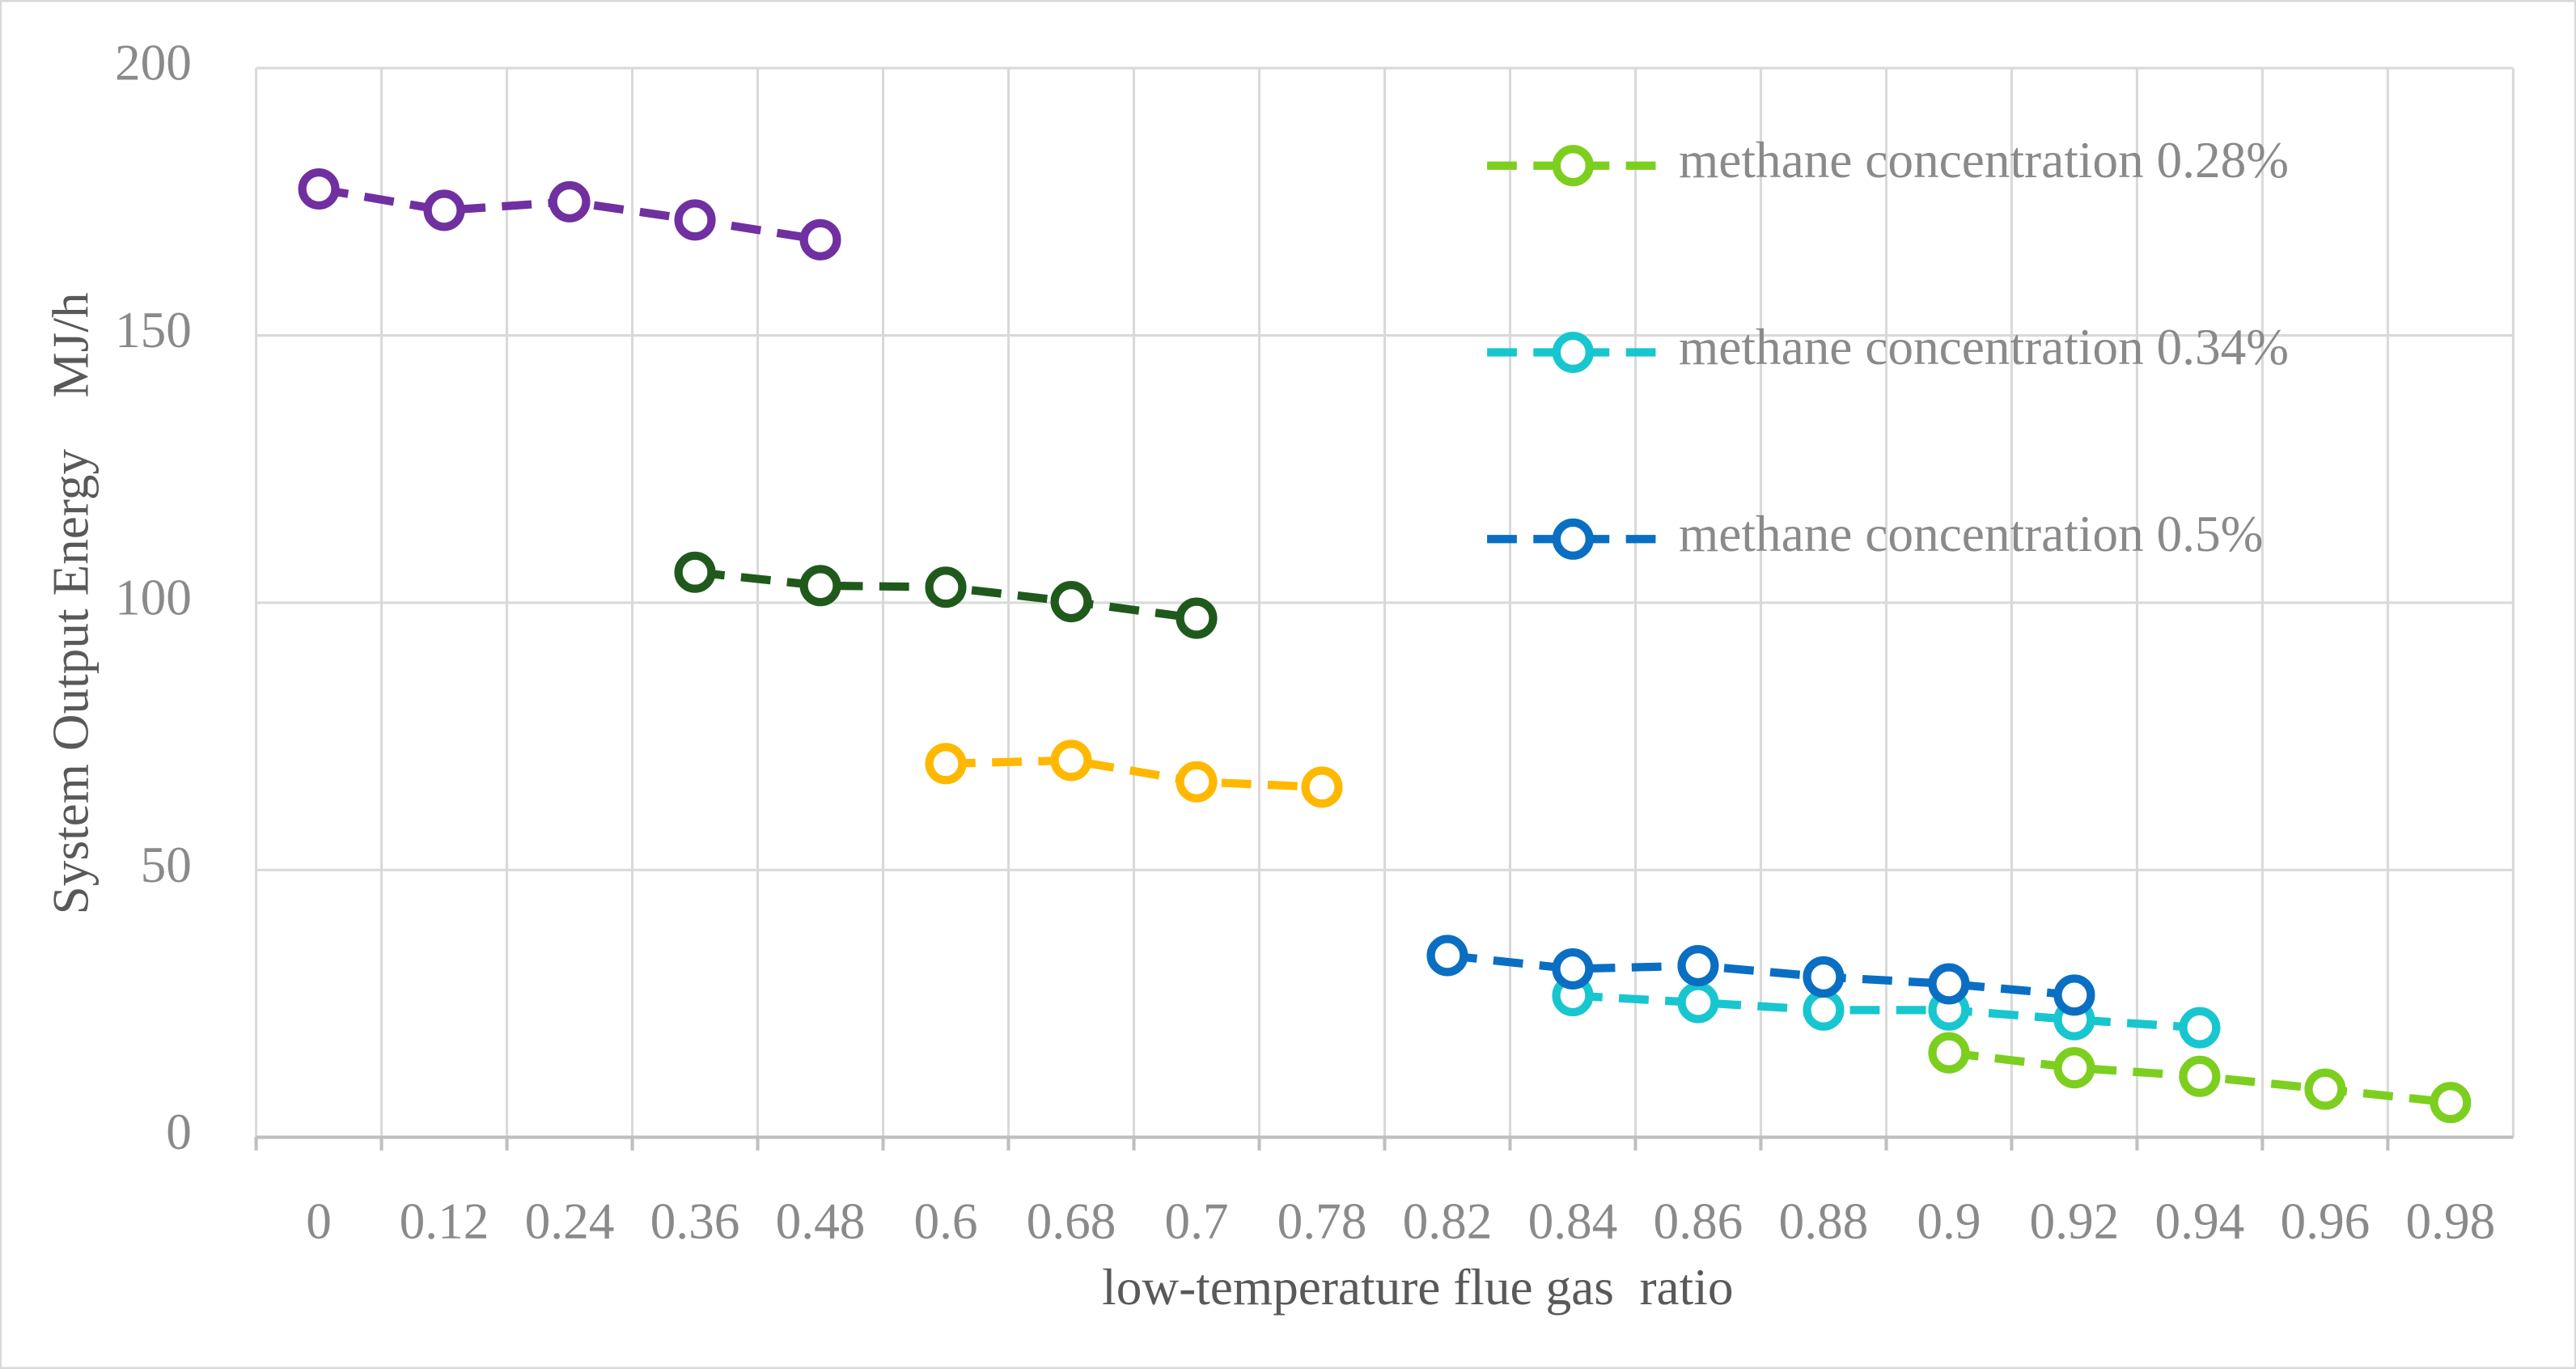  I want to click on x-tick-label: 0.84, so click(1573, 1221).